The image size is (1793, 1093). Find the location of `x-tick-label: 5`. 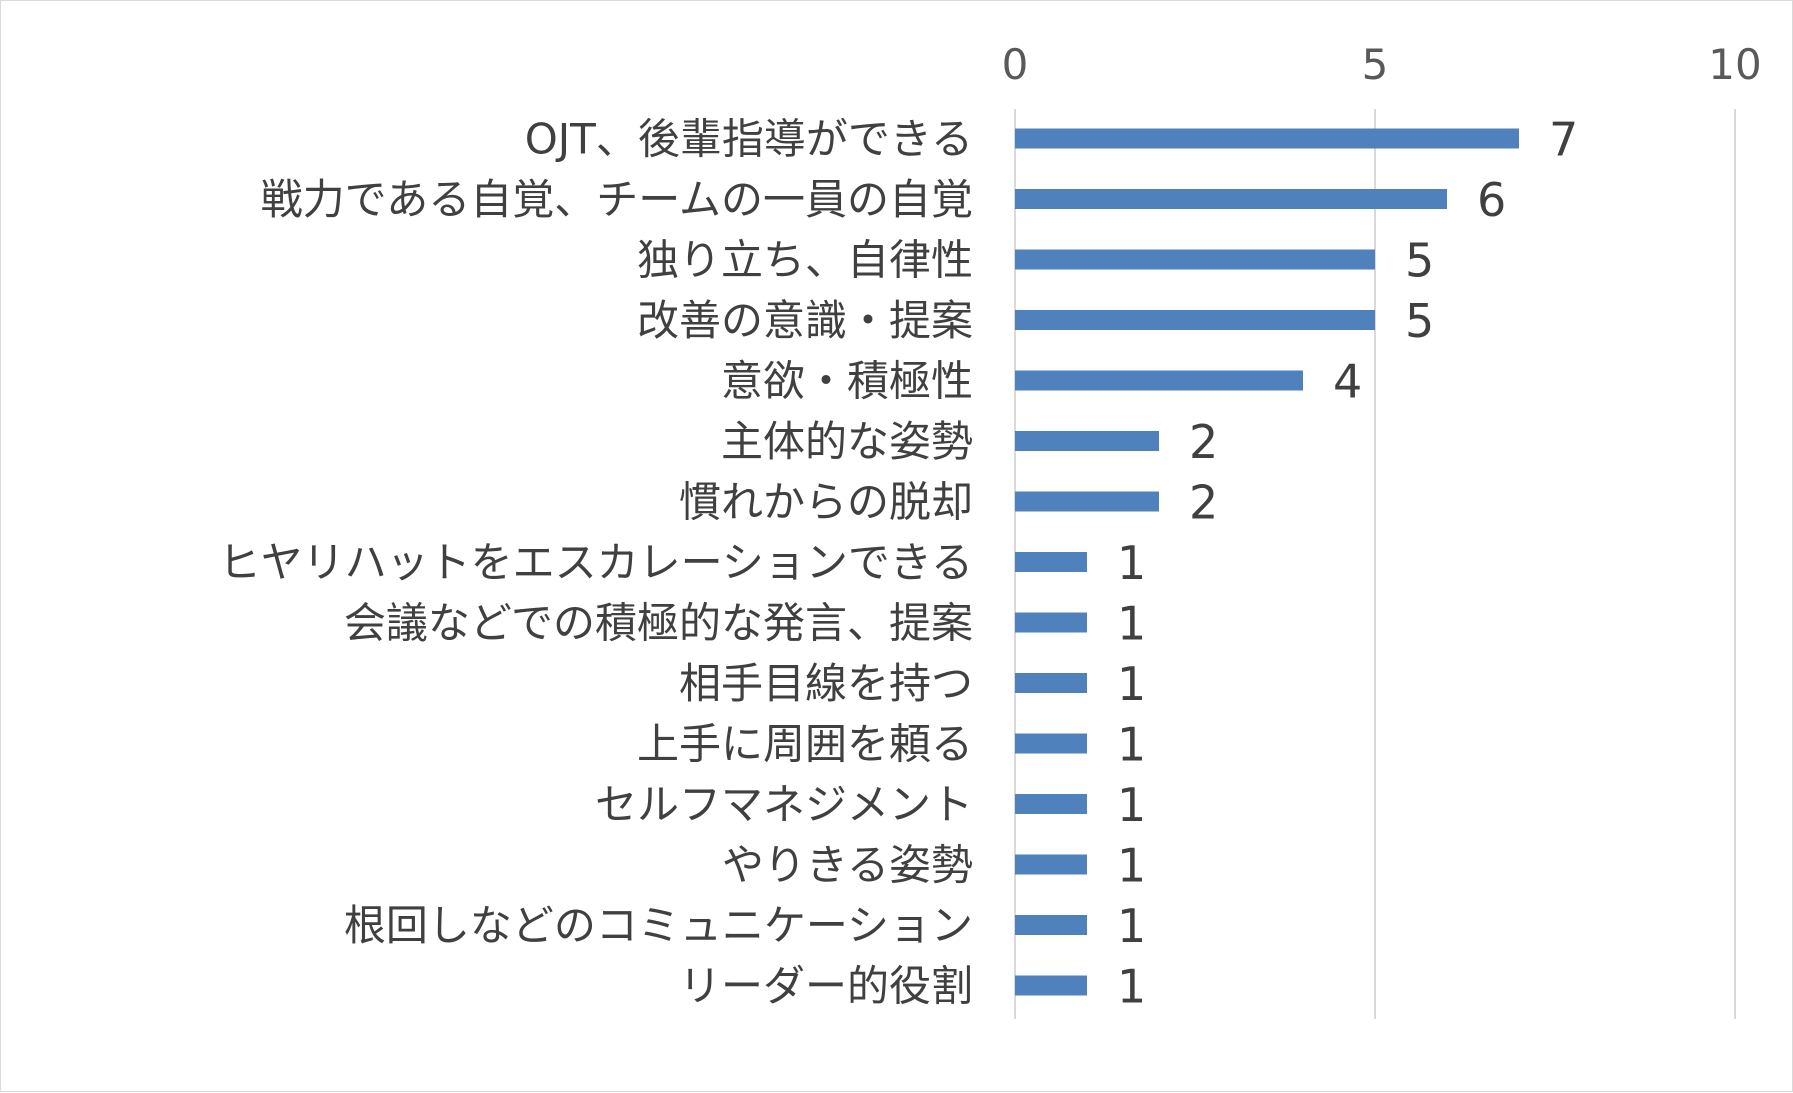

x-tick-label: 5 is located at coordinates (1375, 64).